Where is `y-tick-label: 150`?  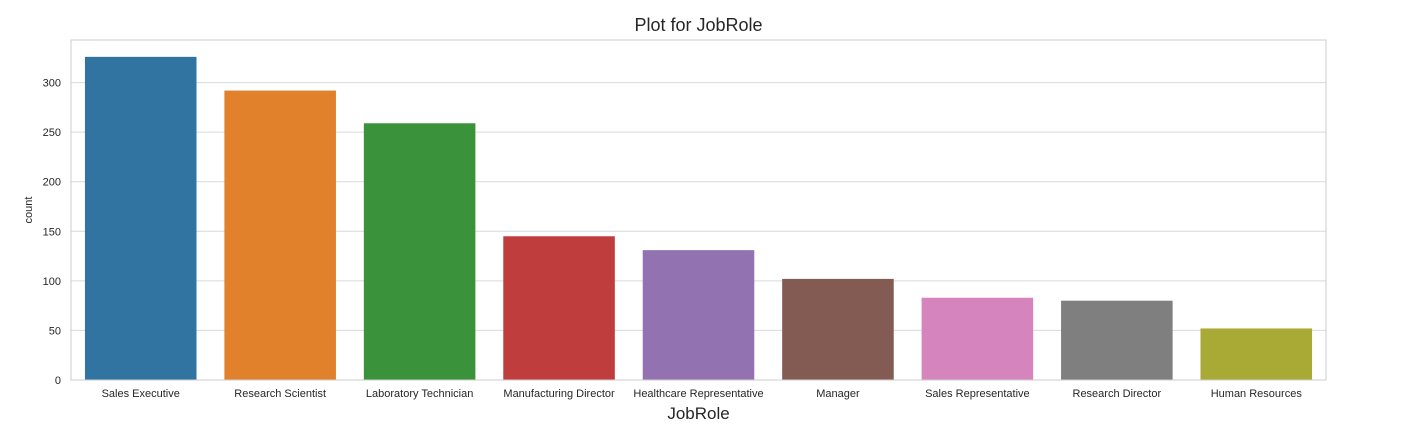 y-tick-label: 150 is located at coordinates (52, 232).